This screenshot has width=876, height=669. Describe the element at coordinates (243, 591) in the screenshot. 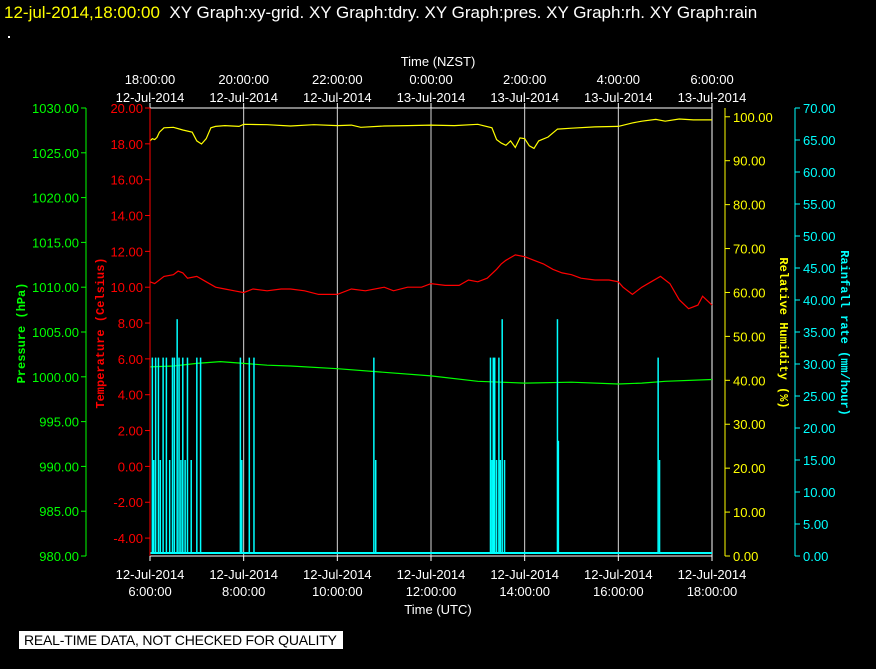

I see `bottom-tick-time: 8:00:00` at that location.